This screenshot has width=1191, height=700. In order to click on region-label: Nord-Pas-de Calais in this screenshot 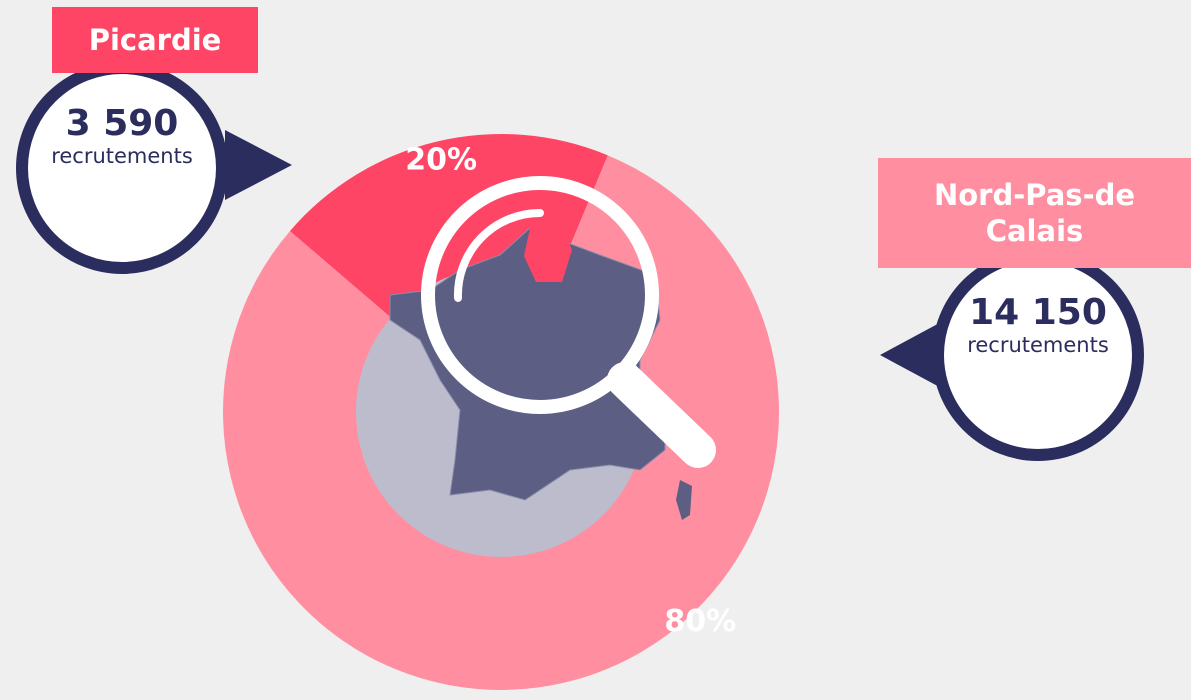, I will do `click(1034, 213)`.